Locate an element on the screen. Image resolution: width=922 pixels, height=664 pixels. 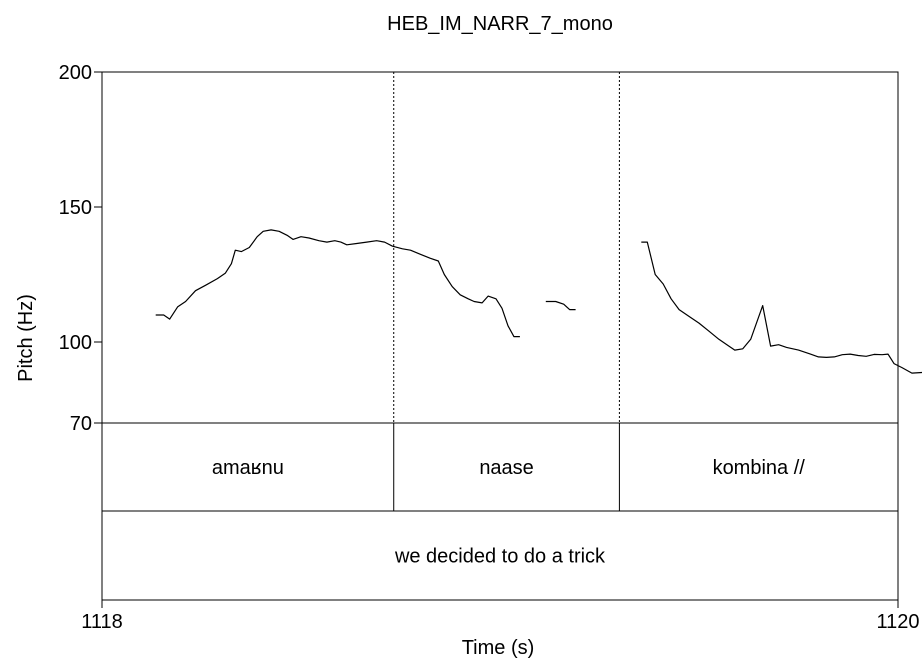
y-axis-label: Pitch (Hz) is located at coordinates (26, 338).